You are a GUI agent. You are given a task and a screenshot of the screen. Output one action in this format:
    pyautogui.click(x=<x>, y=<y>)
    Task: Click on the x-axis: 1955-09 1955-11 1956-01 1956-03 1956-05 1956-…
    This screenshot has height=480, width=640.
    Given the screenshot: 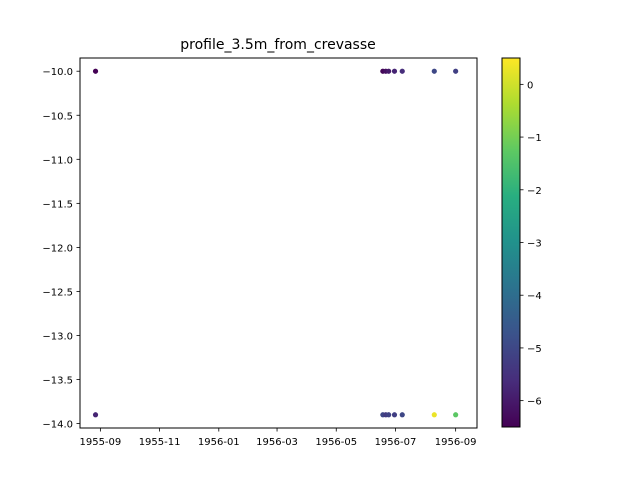 What is the action you would take?
    pyautogui.click(x=278, y=438)
    